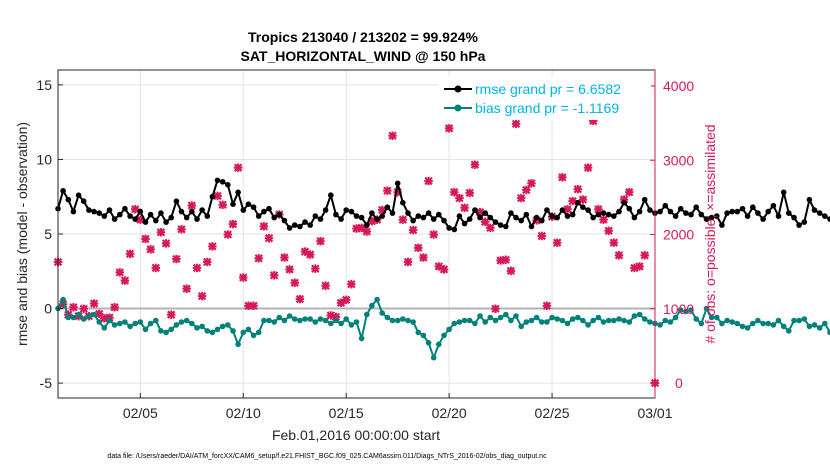 The width and height of the screenshot is (830, 470). Describe the element at coordinates (48, 234) in the screenshot. I see `y-left-tick-label: 5` at that location.